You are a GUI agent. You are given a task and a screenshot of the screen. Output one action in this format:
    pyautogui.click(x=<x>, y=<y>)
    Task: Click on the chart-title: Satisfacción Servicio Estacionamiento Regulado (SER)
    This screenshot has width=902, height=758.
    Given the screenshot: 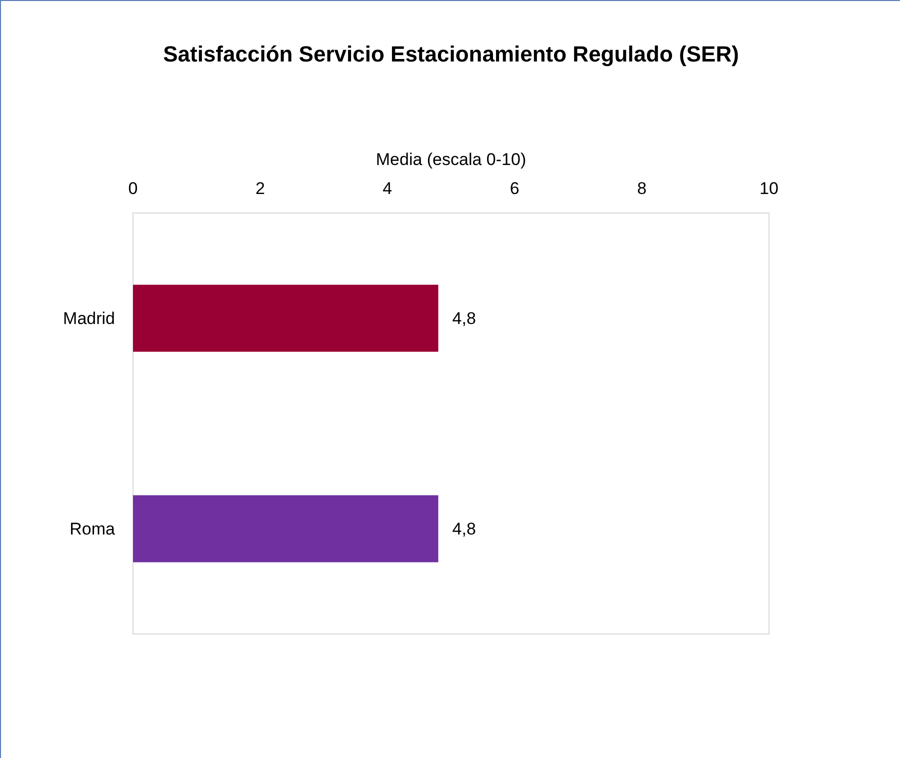 What is the action you would take?
    pyautogui.click(x=451, y=54)
    